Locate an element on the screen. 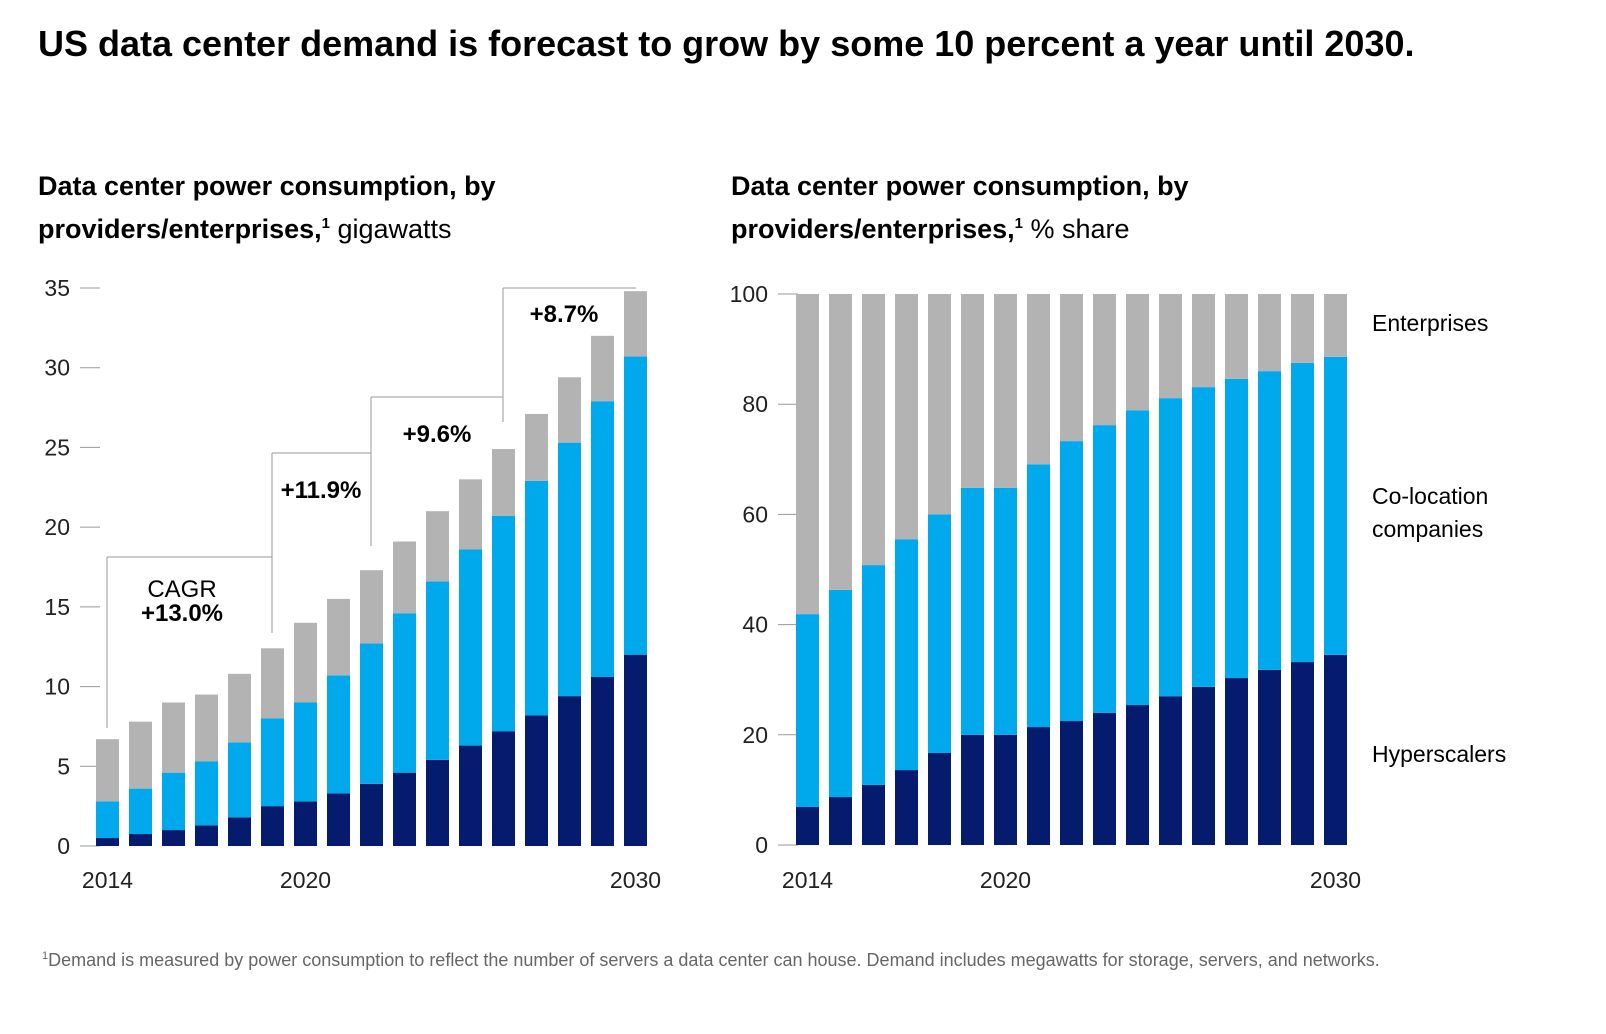 This screenshot has height=1034, width=1606. y-tick-label: 5 is located at coordinates (63, 766).